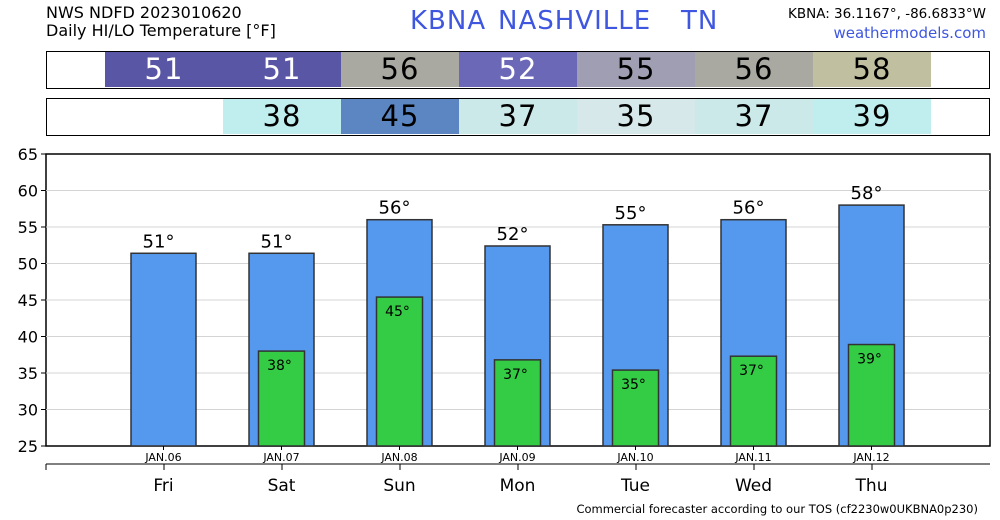  What do you see at coordinates (397, 312) in the screenshot?
I see `low-temp-label: 45°` at bounding box center [397, 312].